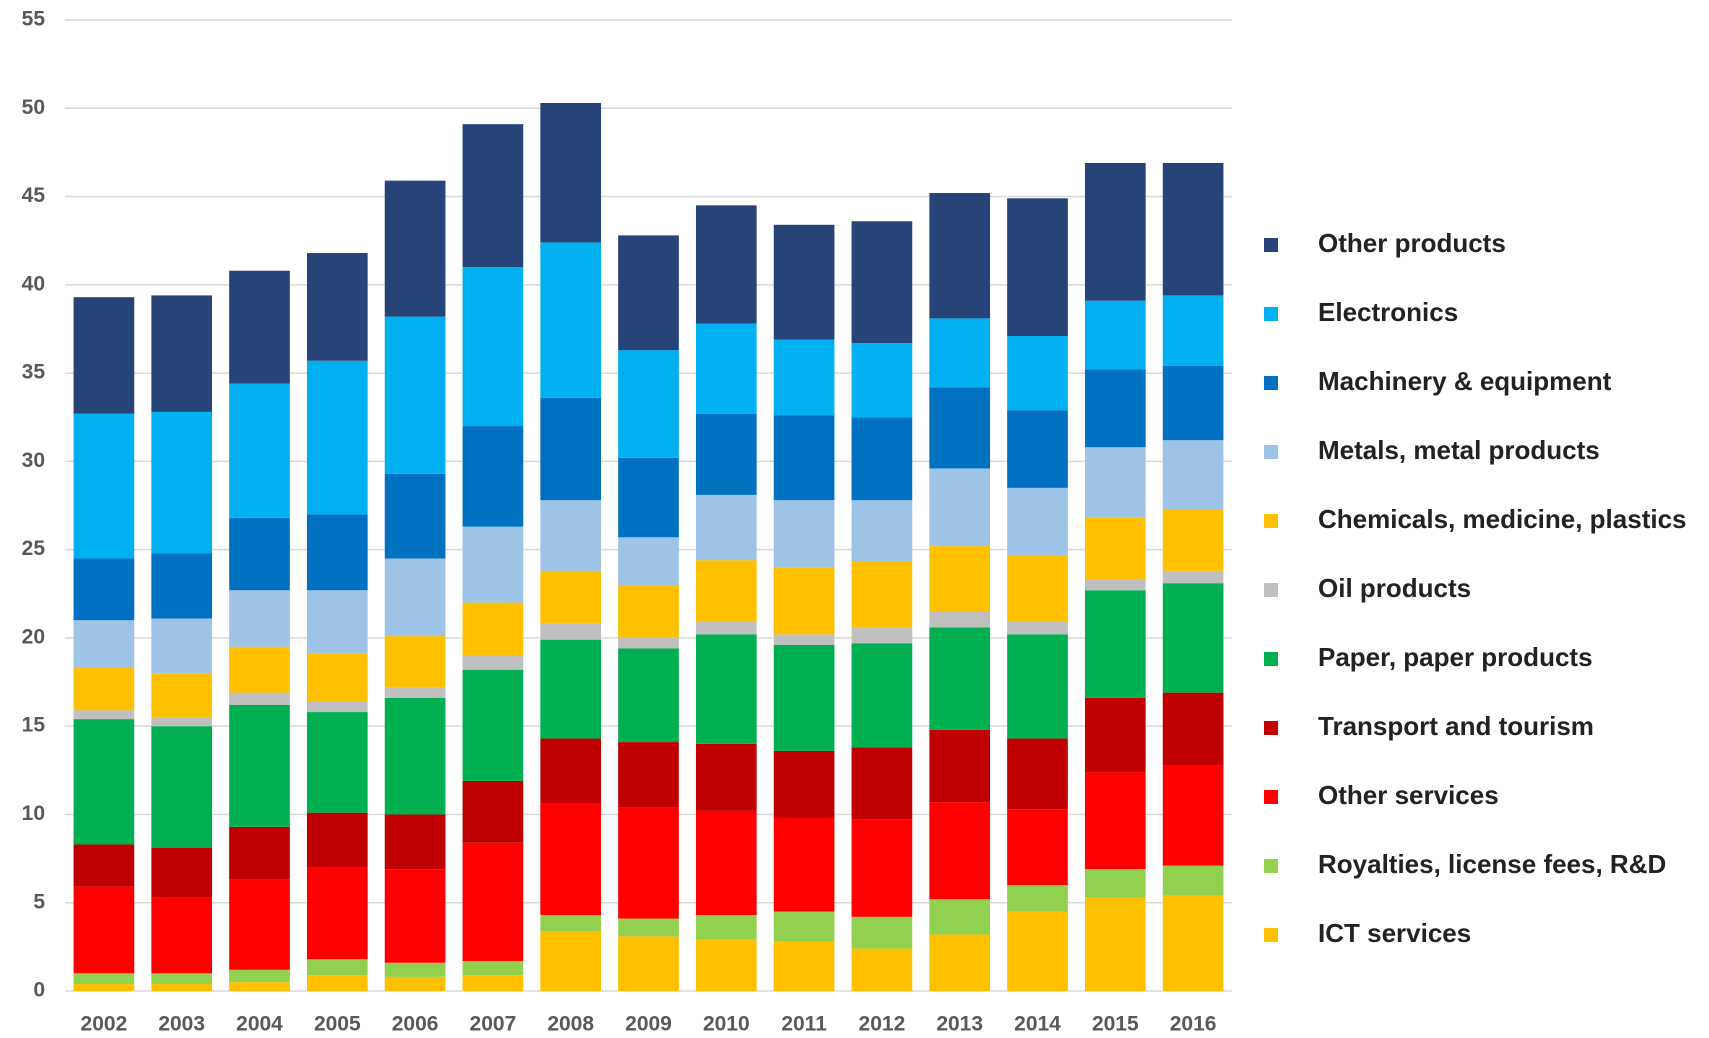 Image resolution: width=1709 pixels, height=1038 pixels. I want to click on x-tick-label: 2010, so click(726, 1024).